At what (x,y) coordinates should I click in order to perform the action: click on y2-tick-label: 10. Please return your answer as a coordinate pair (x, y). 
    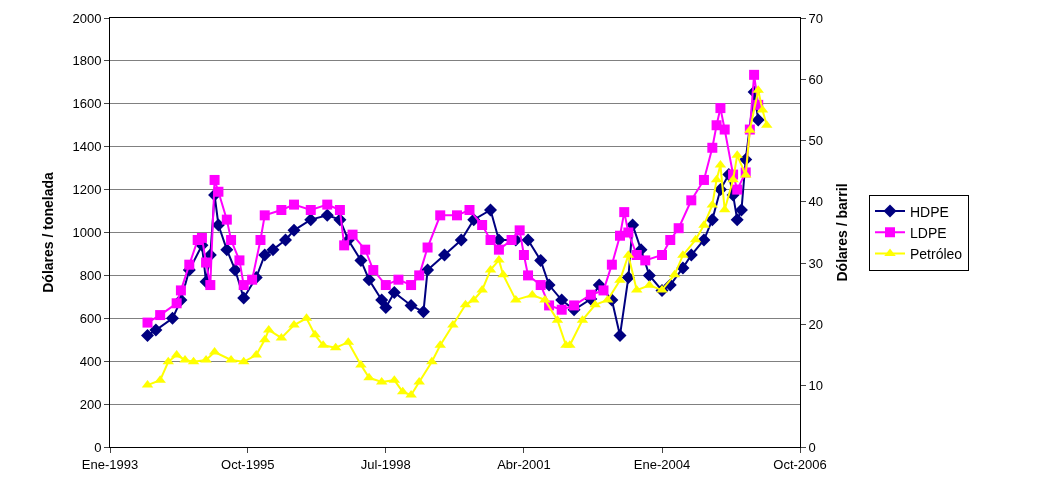
    Looking at the image, I should click on (816, 386).